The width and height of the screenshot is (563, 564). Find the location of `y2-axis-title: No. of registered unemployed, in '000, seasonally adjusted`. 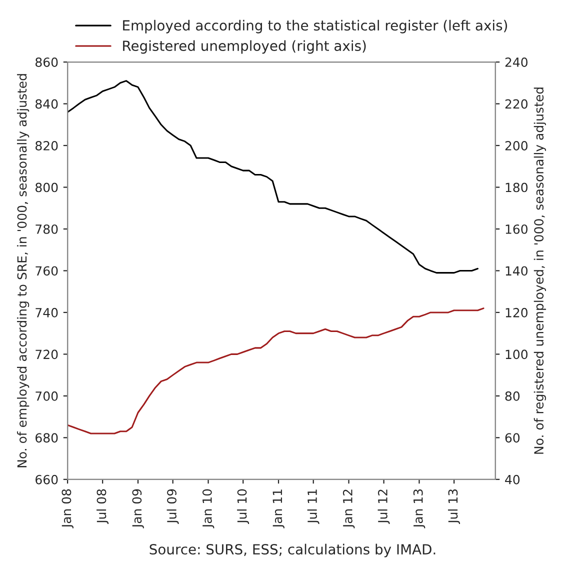

y2-axis-title: No. of registered unemployed, in '000, seasonally adjusted is located at coordinates (540, 271).